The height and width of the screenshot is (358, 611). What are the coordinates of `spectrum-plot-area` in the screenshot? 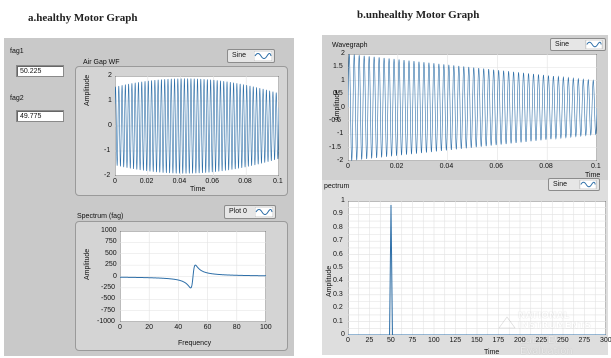 It's located at (193, 276).